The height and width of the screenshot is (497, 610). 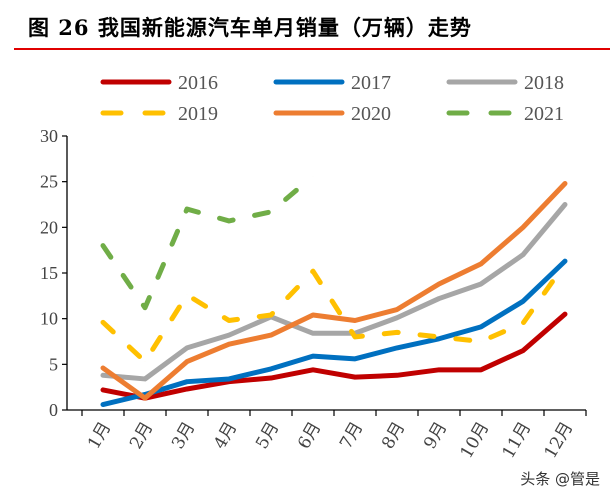 What do you see at coordinates (371, 114) in the screenshot?
I see `legend-label-2020: 2020` at bounding box center [371, 114].